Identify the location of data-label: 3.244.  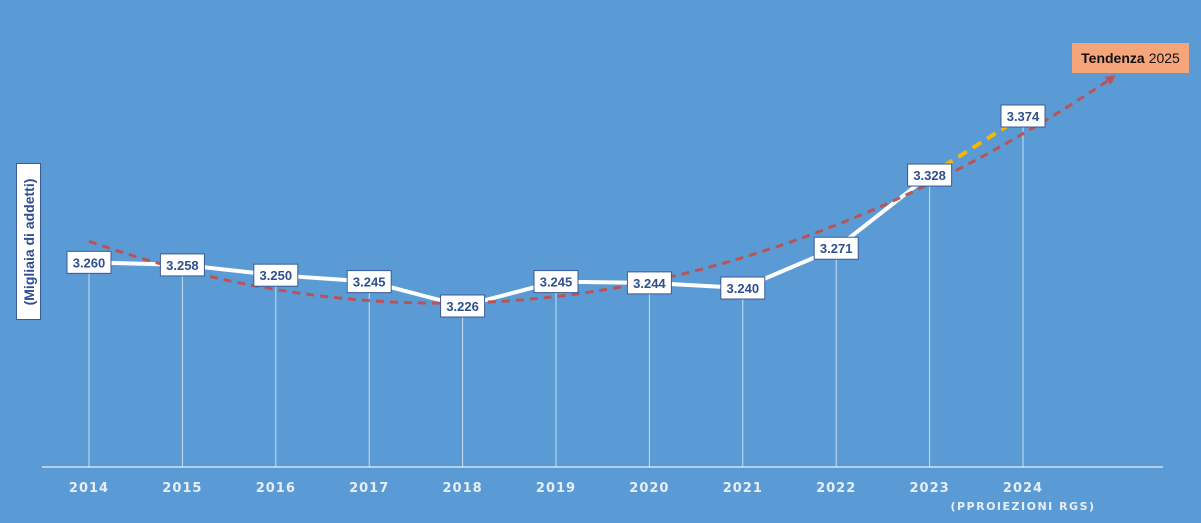
(649, 283).